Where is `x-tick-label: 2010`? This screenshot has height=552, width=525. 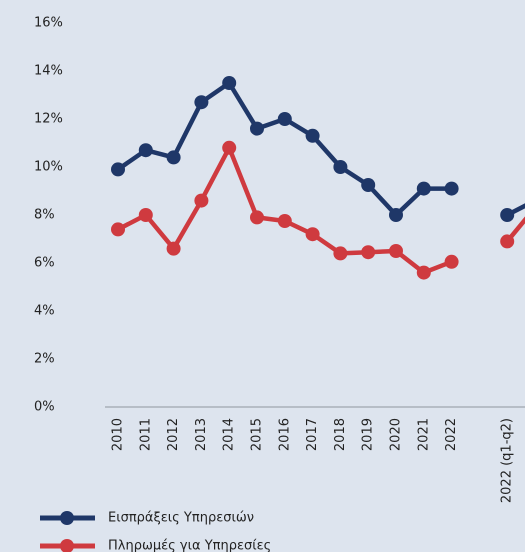
x-tick-label: 2010 is located at coordinates (118, 434).